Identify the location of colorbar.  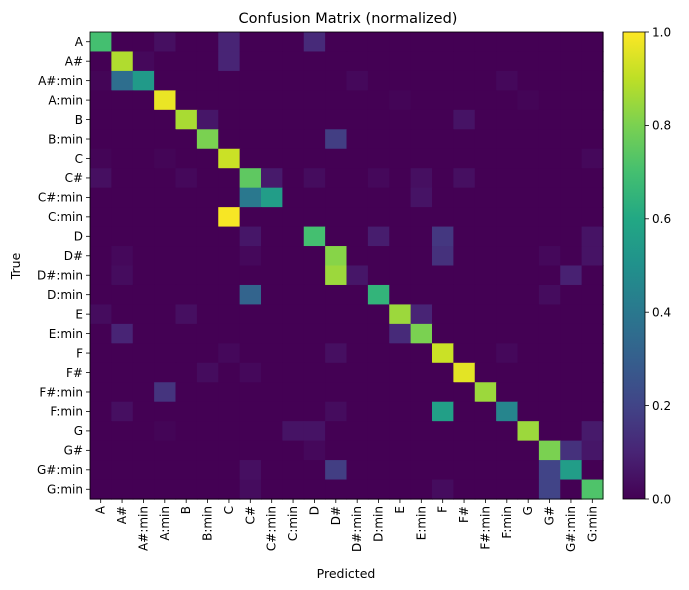
(634, 265).